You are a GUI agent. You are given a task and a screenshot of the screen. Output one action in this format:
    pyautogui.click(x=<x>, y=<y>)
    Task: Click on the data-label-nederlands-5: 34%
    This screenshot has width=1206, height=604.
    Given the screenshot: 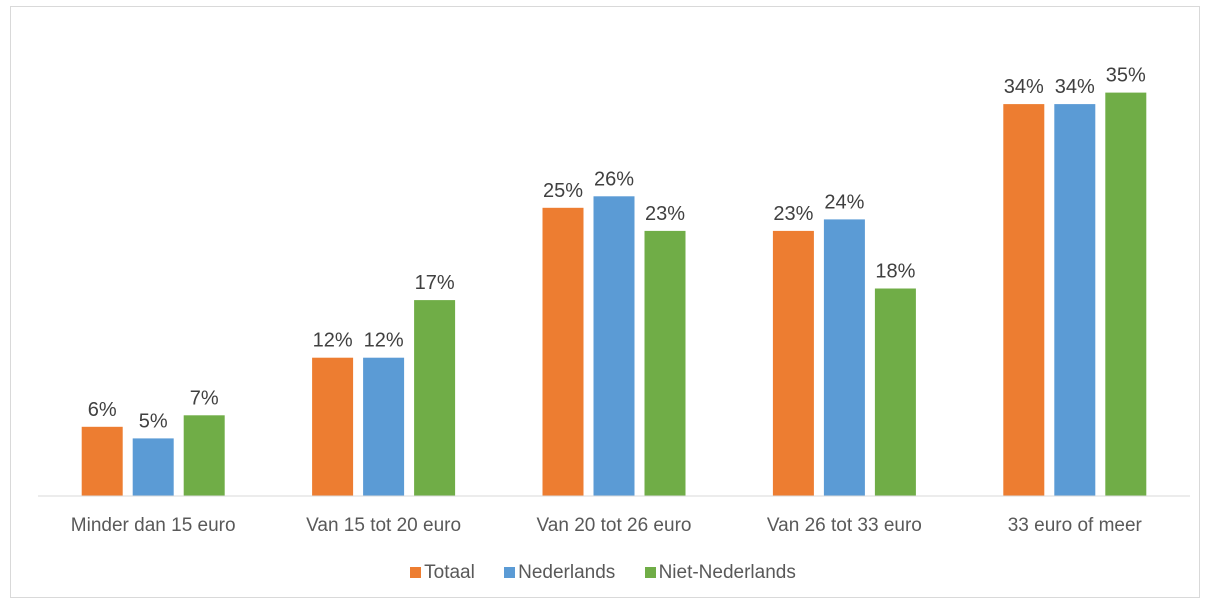 What is the action you would take?
    pyautogui.click(x=1075, y=87)
    